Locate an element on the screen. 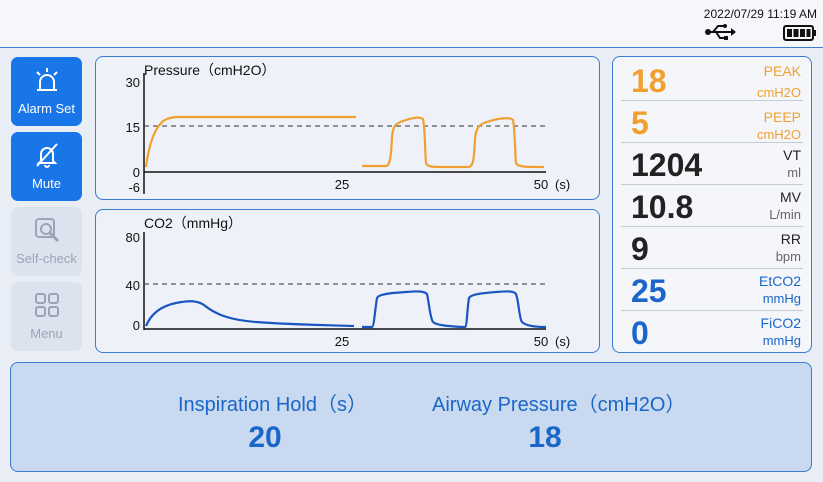 The height and width of the screenshot is (482, 823). grid-icon is located at coordinates (46, 305).